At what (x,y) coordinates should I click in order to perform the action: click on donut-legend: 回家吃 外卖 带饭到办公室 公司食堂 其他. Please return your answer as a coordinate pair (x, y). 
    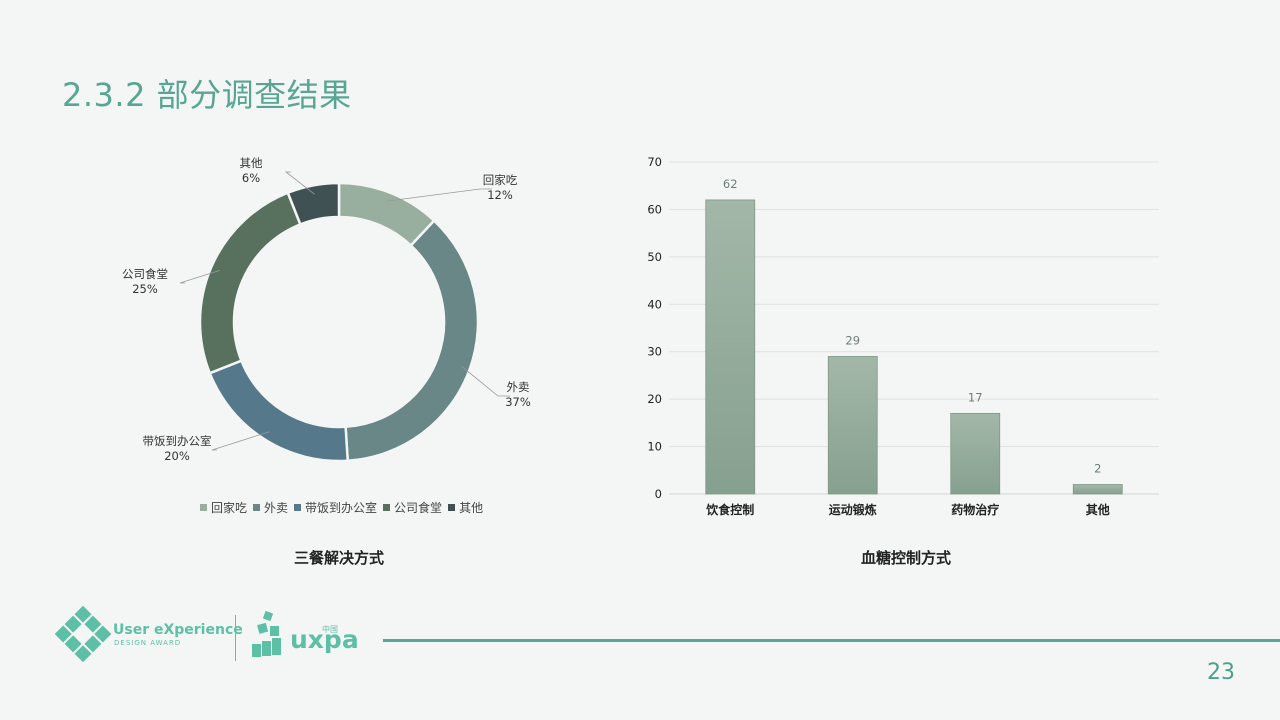
    Looking at the image, I should click on (341, 507).